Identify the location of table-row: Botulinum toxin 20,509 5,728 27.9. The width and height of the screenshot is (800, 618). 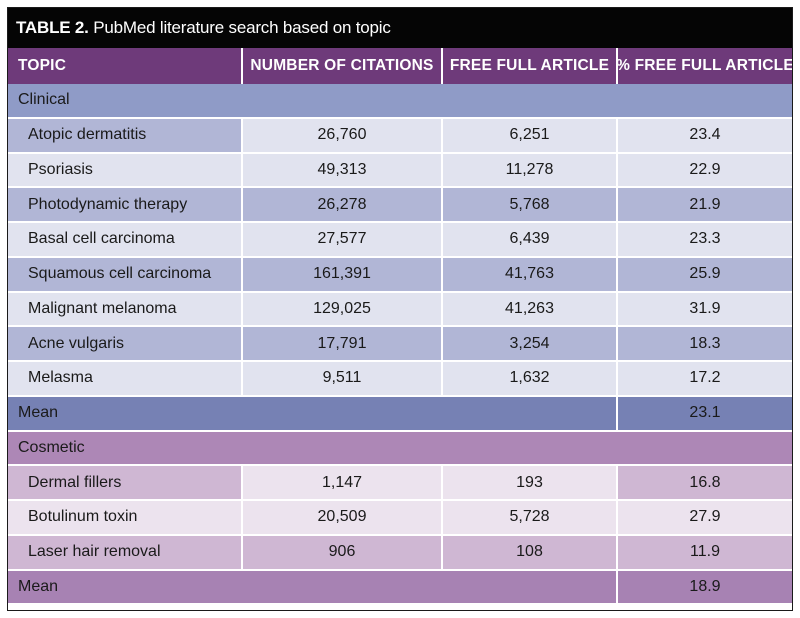
(400, 518).